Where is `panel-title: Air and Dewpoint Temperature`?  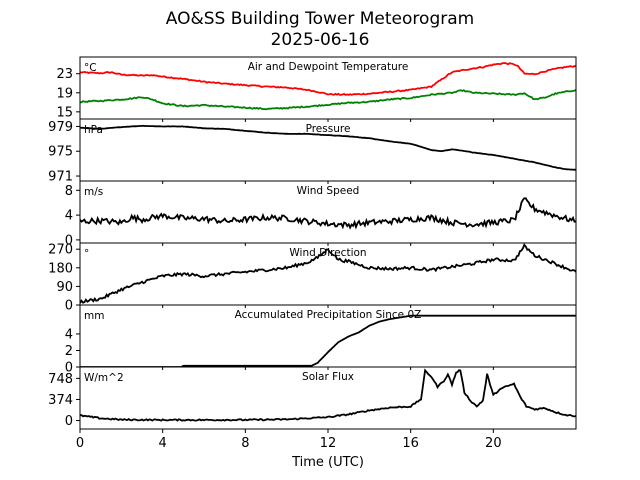 panel-title: Air and Dewpoint Temperature is located at coordinates (328, 67).